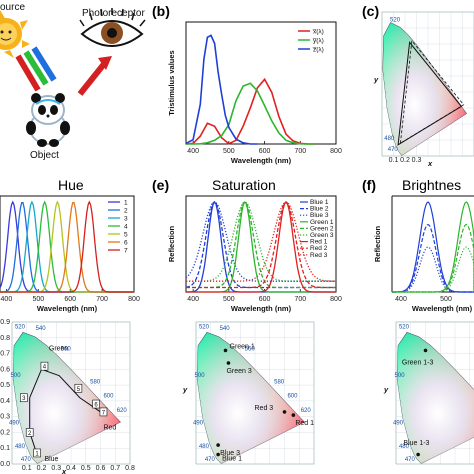 This screenshot has height=474, width=474. What do you see at coordinates (51, 459) in the screenshot?
I see `cie-d-blue-label: Blue` at bounding box center [51, 459].